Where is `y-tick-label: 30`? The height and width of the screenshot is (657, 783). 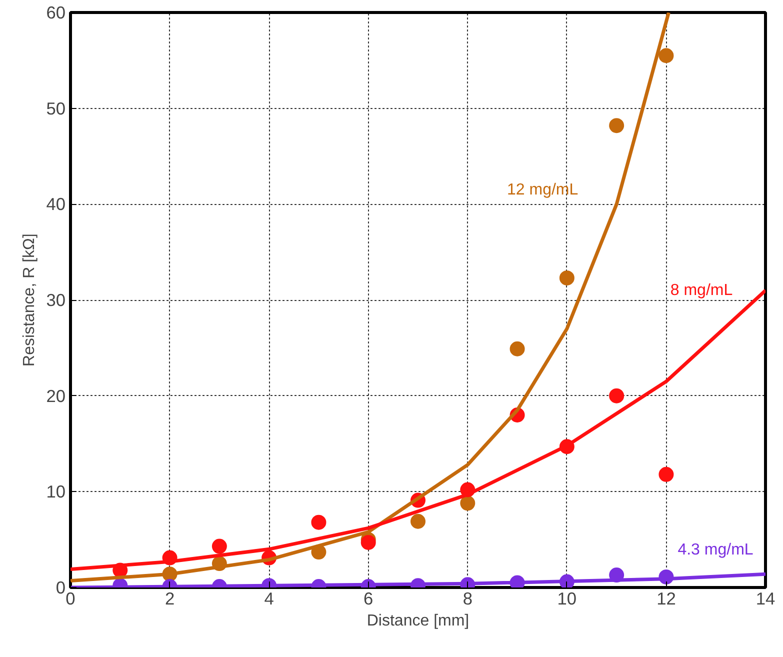
y-tick-label: 30 is located at coordinates (56, 300).